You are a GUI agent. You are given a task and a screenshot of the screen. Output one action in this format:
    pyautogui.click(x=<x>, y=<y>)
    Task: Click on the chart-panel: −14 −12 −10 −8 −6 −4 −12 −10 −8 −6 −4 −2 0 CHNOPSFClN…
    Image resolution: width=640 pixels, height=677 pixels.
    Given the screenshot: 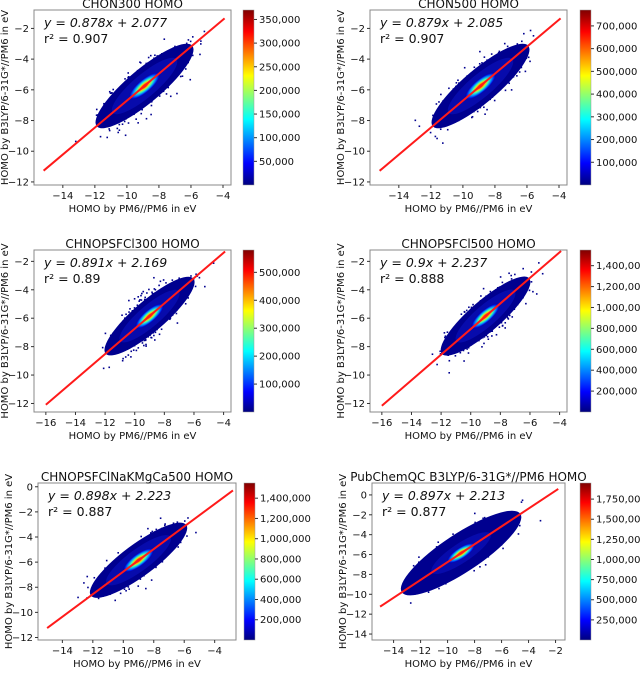 What is the action you would take?
    pyautogui.click(x=157, y=570)
    